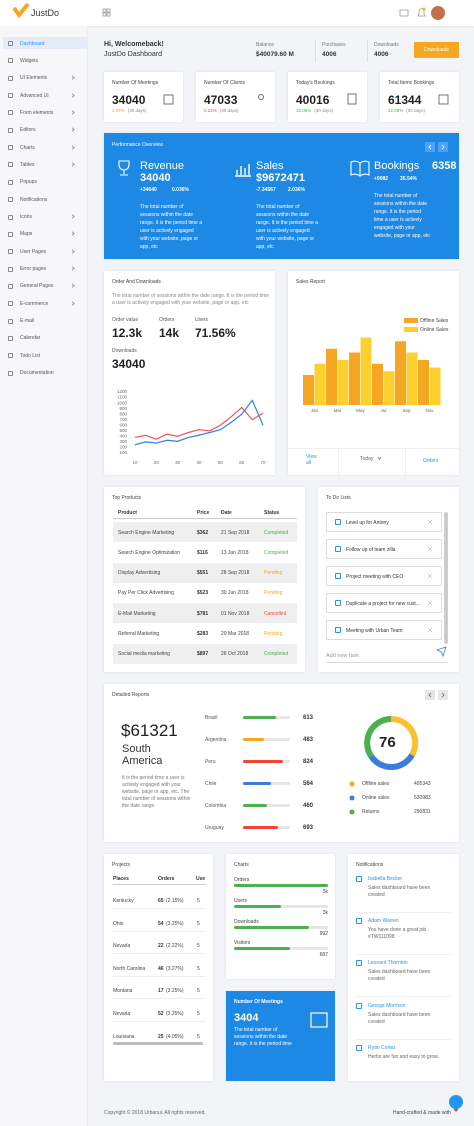 Image resolution: width=474 pixels, height=1126 pixels. Describe the element at coordinates (422, 784) in the screenshot. I see `legend-value: 495343` at that location.